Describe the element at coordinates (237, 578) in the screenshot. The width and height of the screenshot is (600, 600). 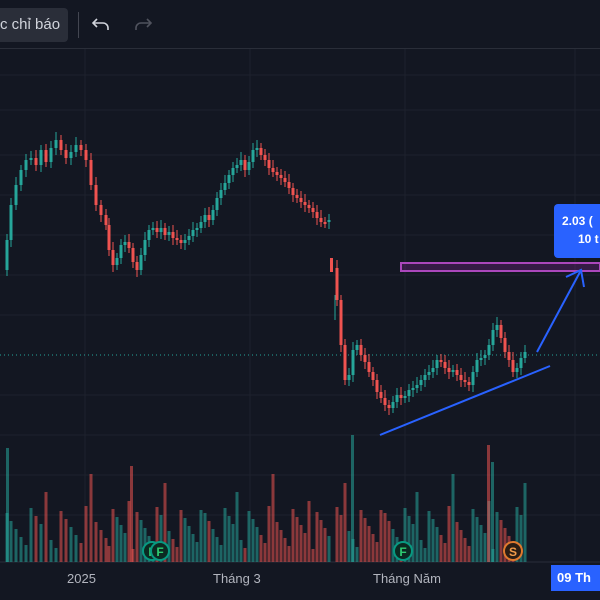
I see `x-axis-label-thang-3: Tháng 3` at that location.